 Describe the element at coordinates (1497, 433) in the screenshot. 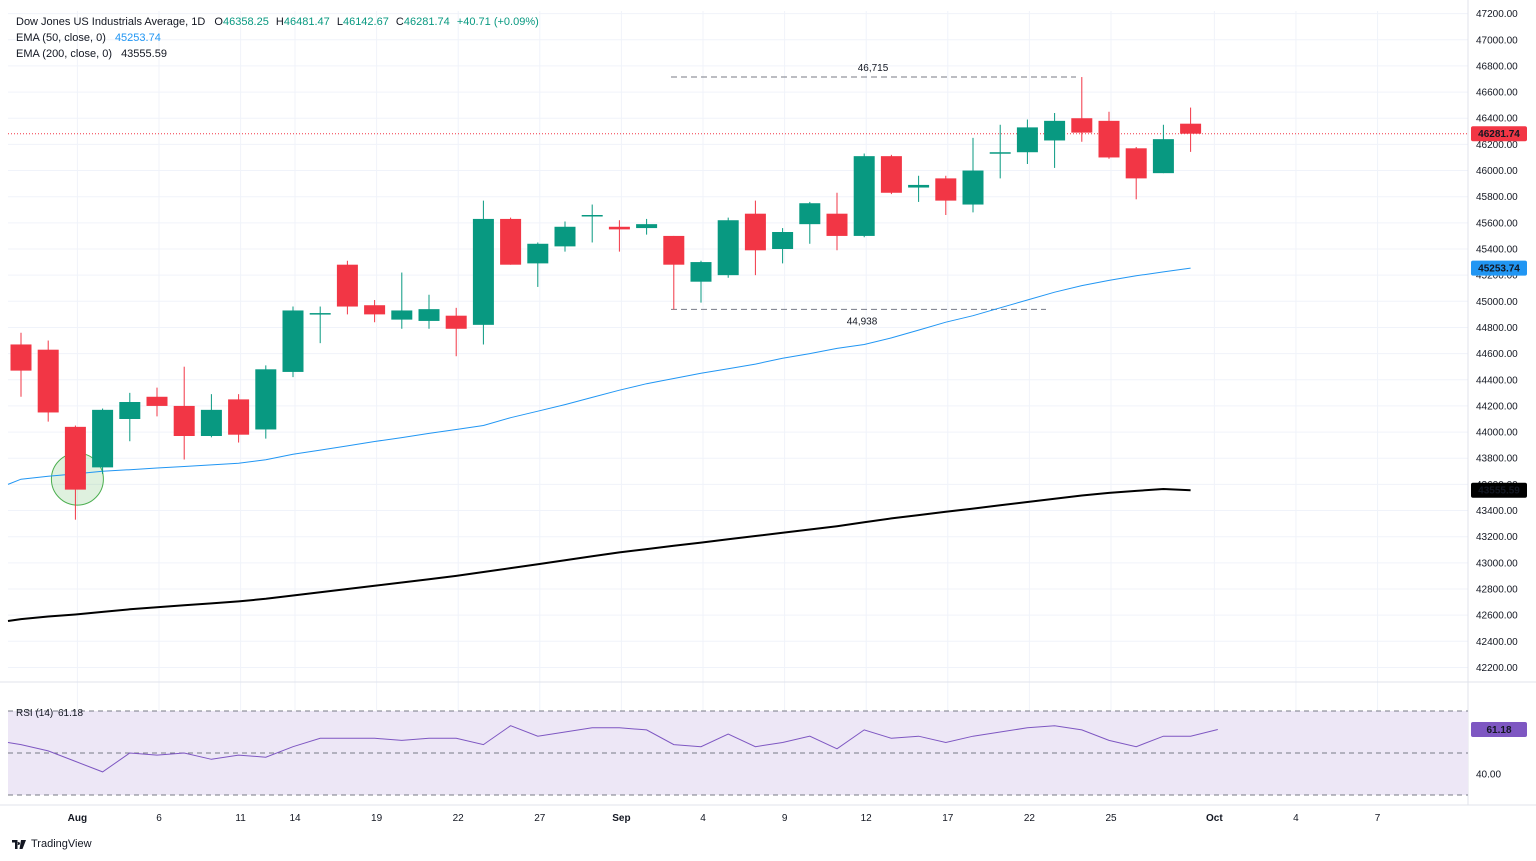

I see `price-tick-label: 44000.00` at that location.